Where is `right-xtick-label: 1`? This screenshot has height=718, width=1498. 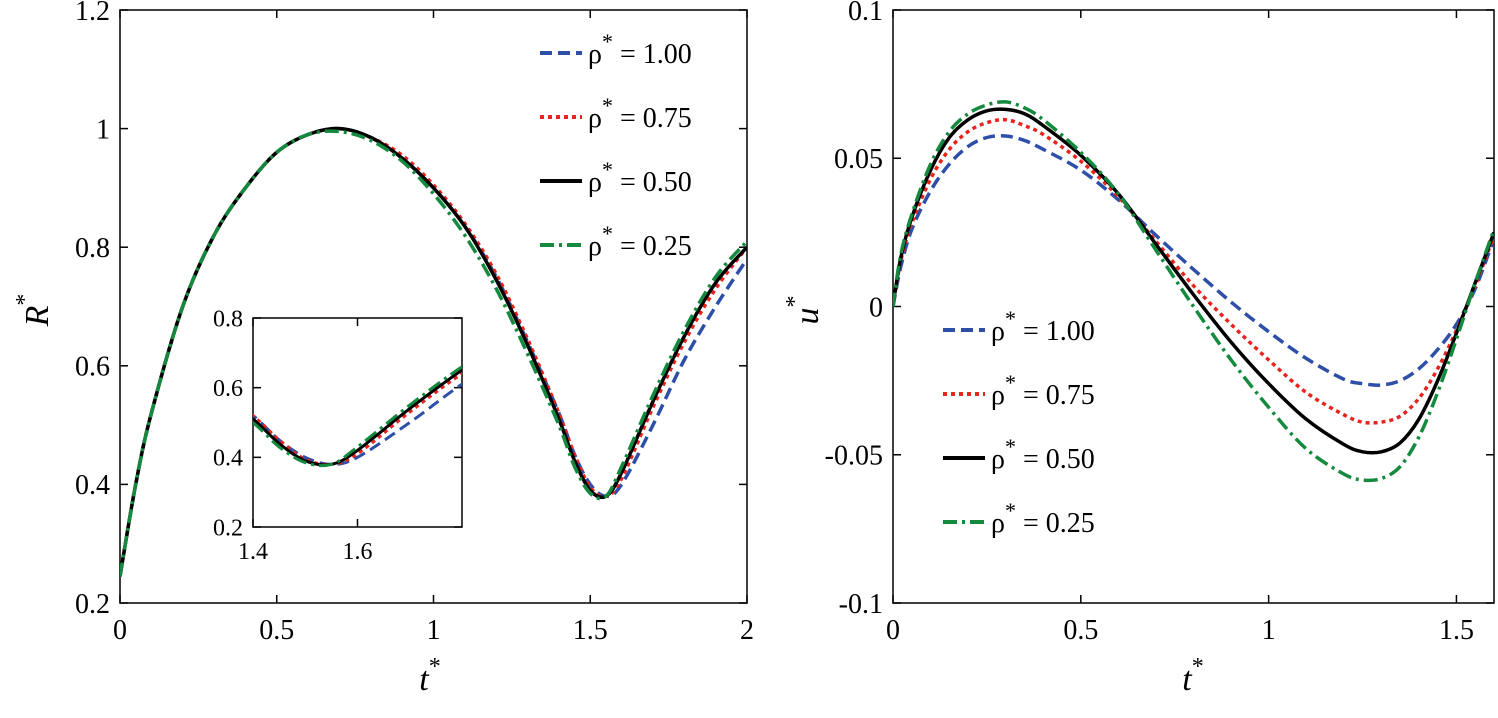
right-xtick-label: 1 is located at coordinates (1269, 630).